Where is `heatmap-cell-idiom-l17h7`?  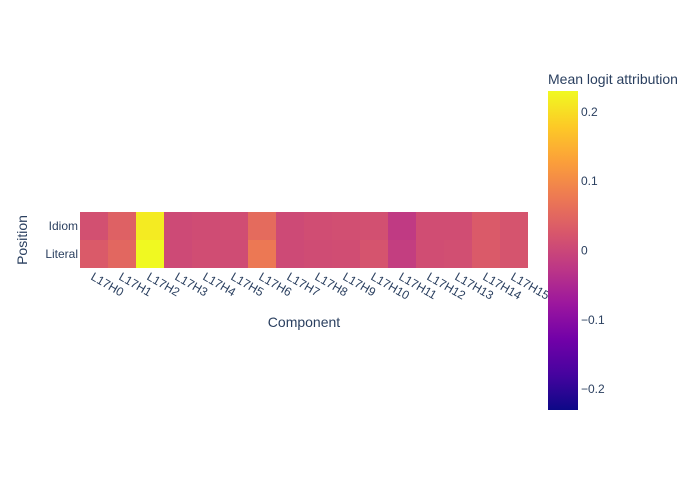 heatmap-cell-idiom-l17h7 is located at coordinates (290, 226).